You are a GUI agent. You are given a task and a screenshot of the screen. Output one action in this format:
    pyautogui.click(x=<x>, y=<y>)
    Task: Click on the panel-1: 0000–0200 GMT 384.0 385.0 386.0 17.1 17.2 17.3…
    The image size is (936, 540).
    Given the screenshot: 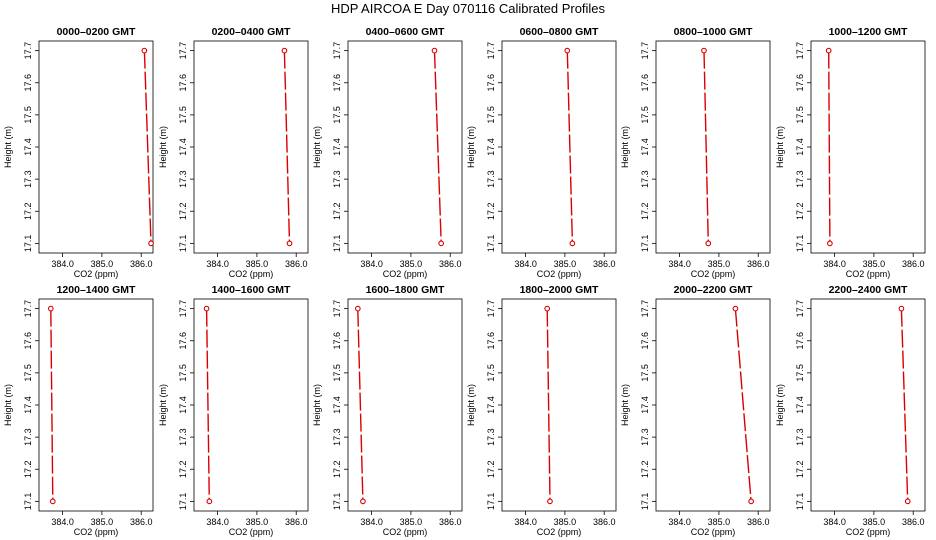 What is the action you would take?
    pyautogui.click(x=78, y=152)
    